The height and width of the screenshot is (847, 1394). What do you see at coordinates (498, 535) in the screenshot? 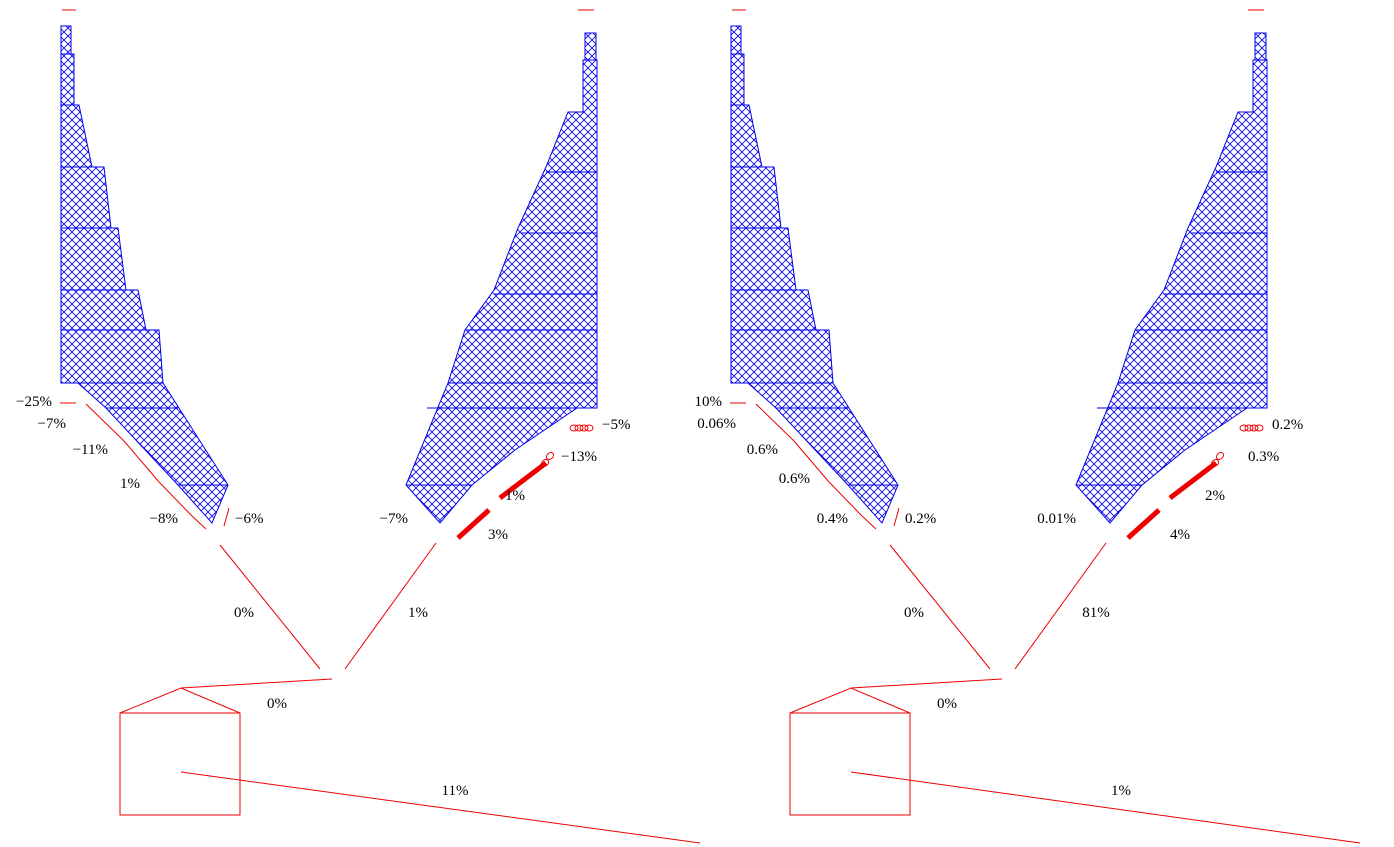
I see `label-right-3: 3%` at bounding box center [498, 535].